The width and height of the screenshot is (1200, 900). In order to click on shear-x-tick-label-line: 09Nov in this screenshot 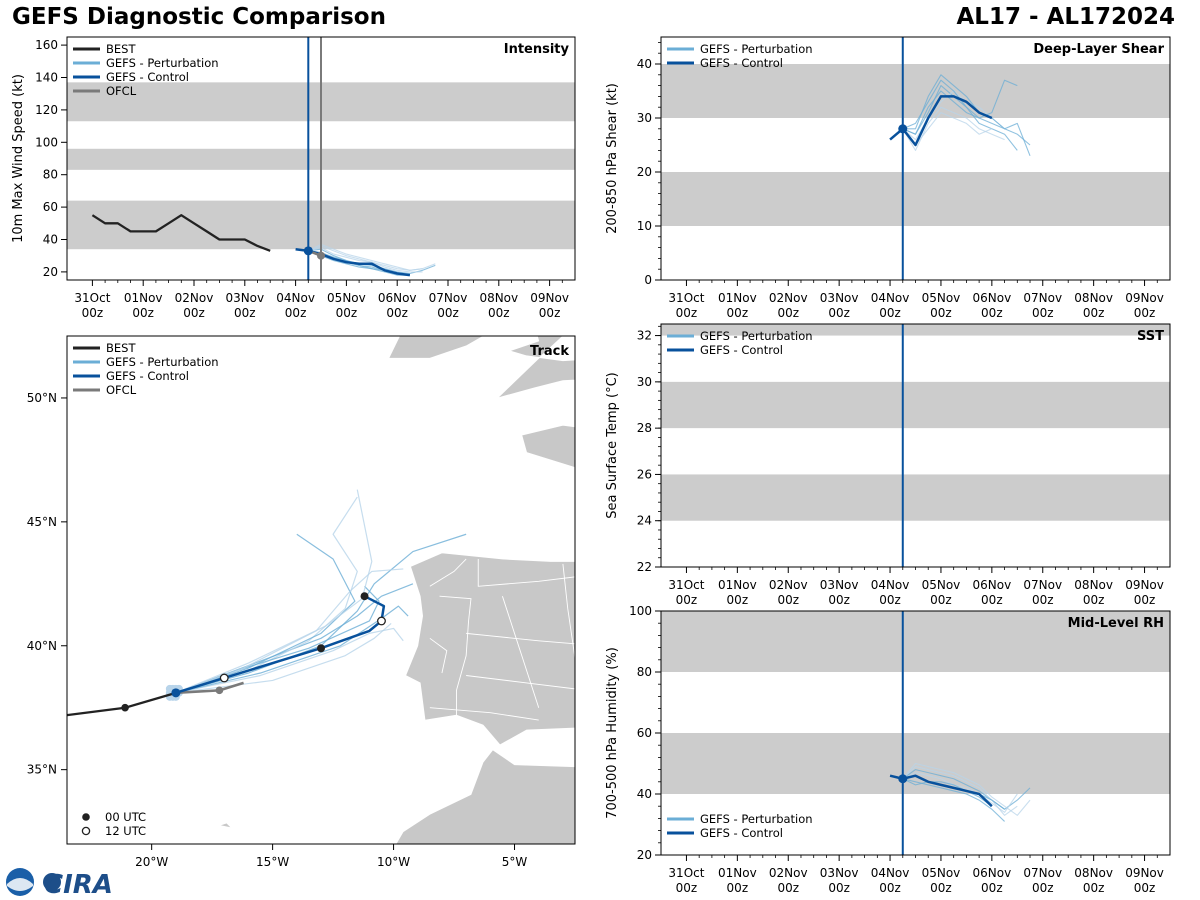, I will do `click(1144, 298)`.